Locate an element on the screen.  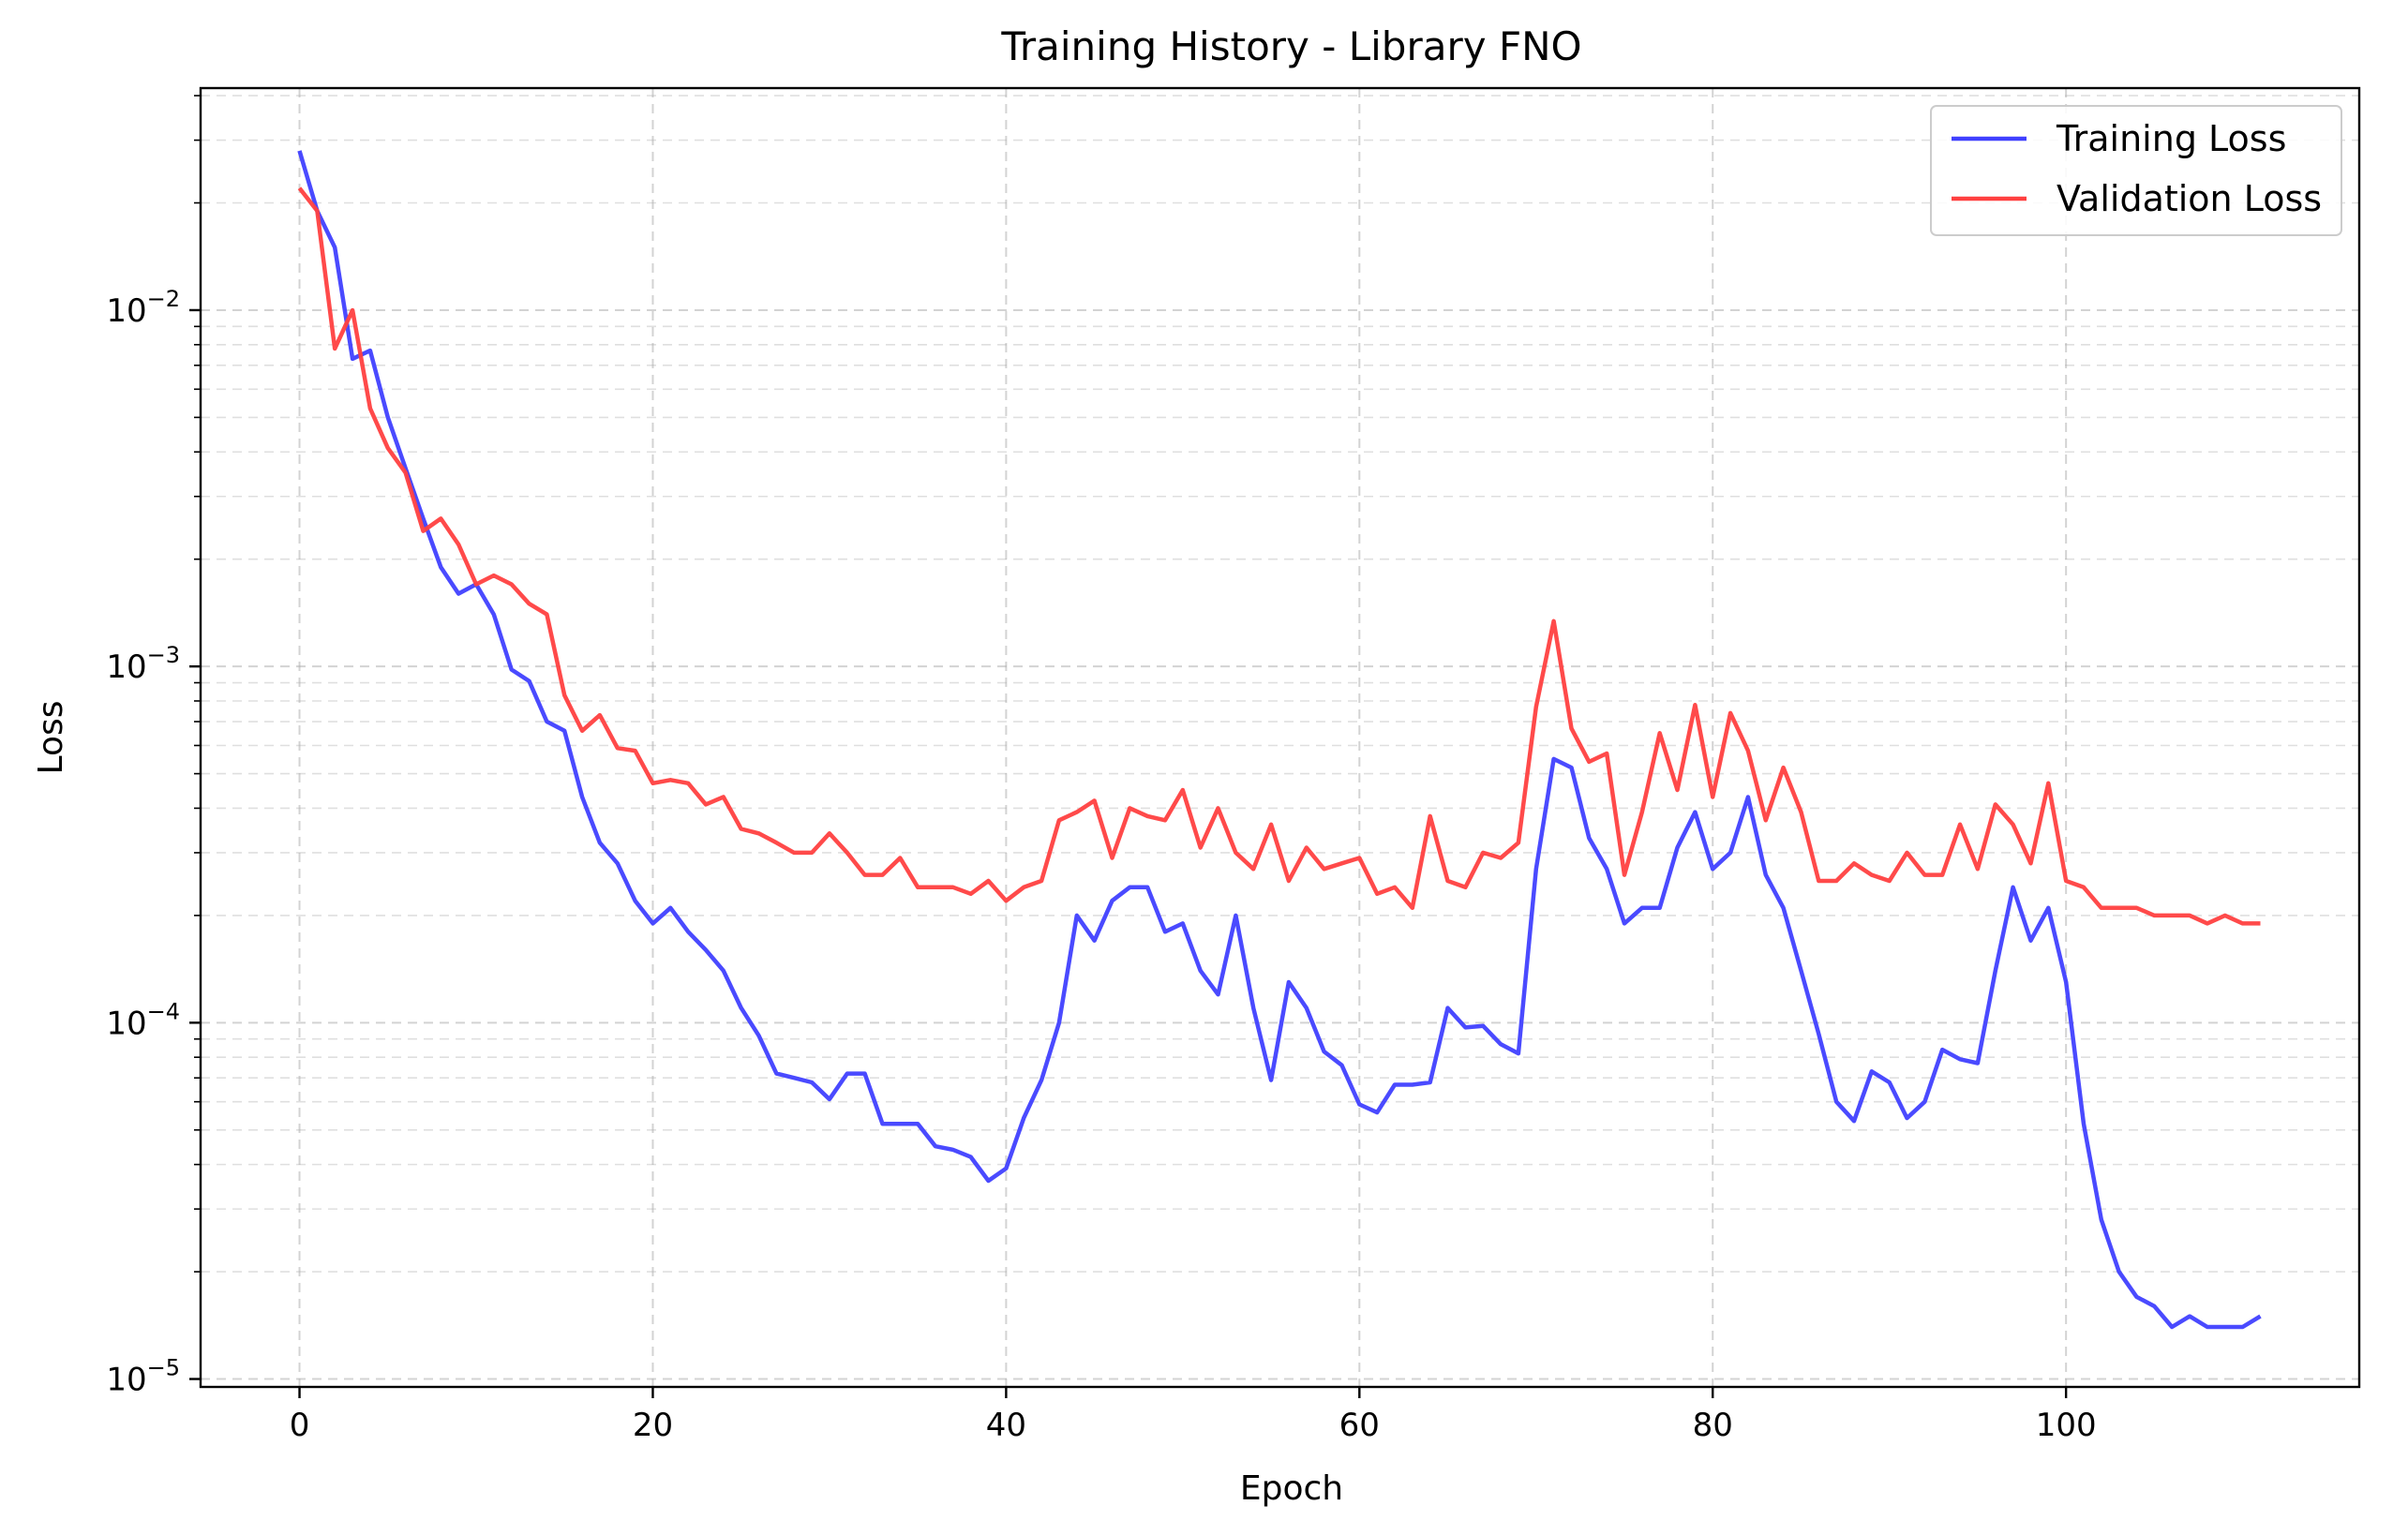
y-tick-label: 10⁻⁵ is located at coordinates (143, 1377).